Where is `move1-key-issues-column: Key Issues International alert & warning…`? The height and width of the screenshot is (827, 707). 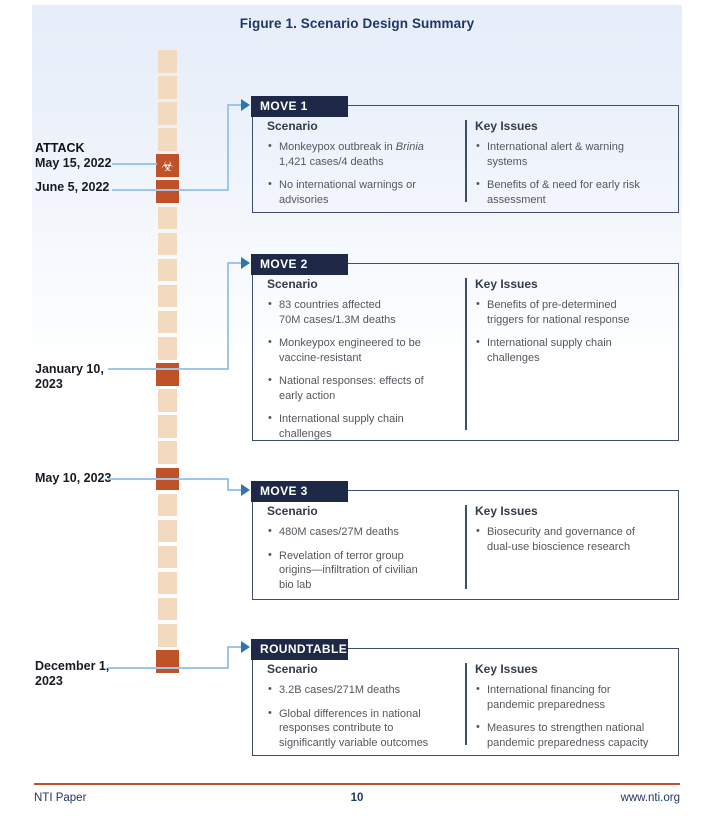
move1-key-issues-column: Key Issues International alert & warning… is located at coordinates (573, 167).